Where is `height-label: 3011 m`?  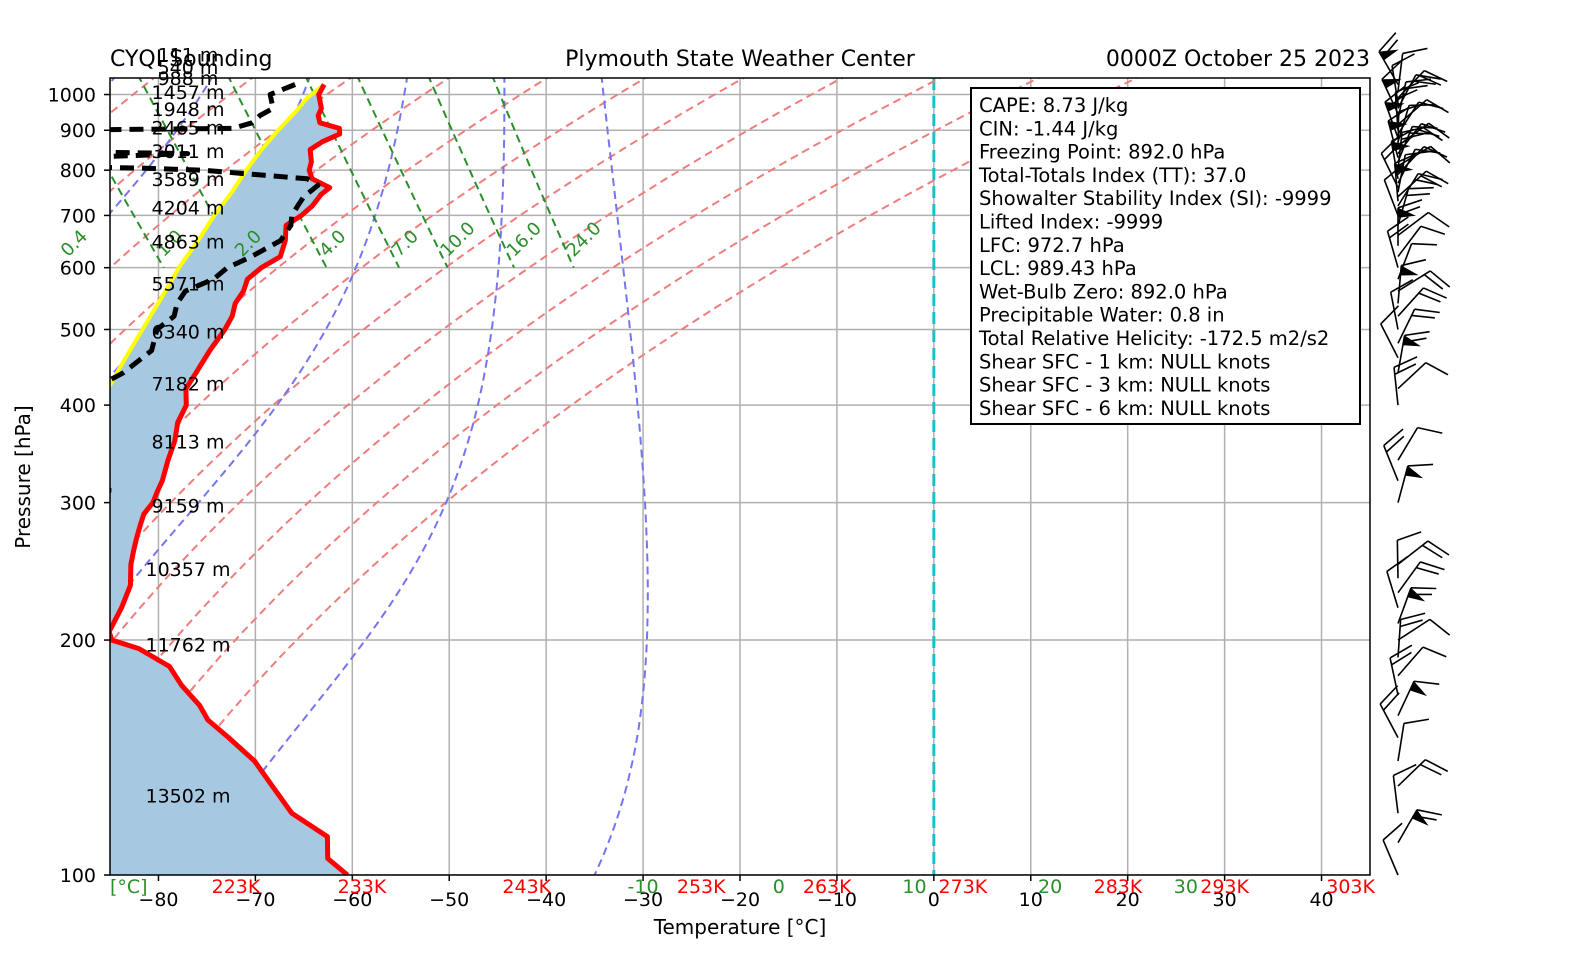 height-label: 3011 m is located at coordinates (188, 152).